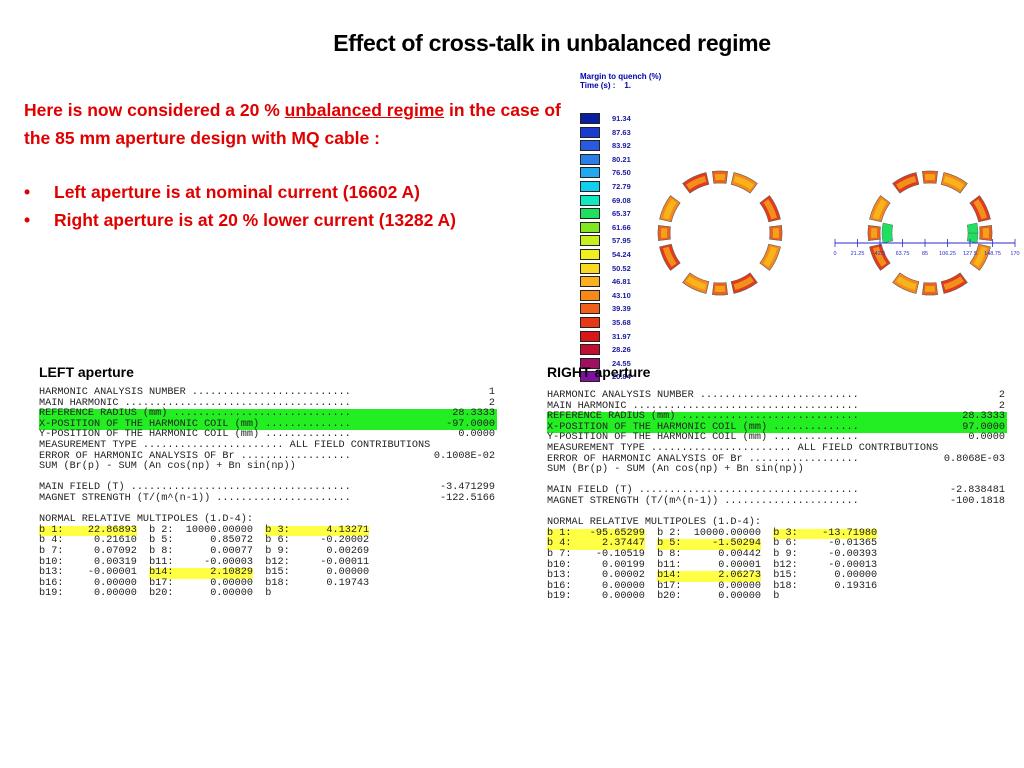  Describe the element at coordinates (825, 576) in the screenshot. I see `multipole-cell: b15: 0.00000` at that location.